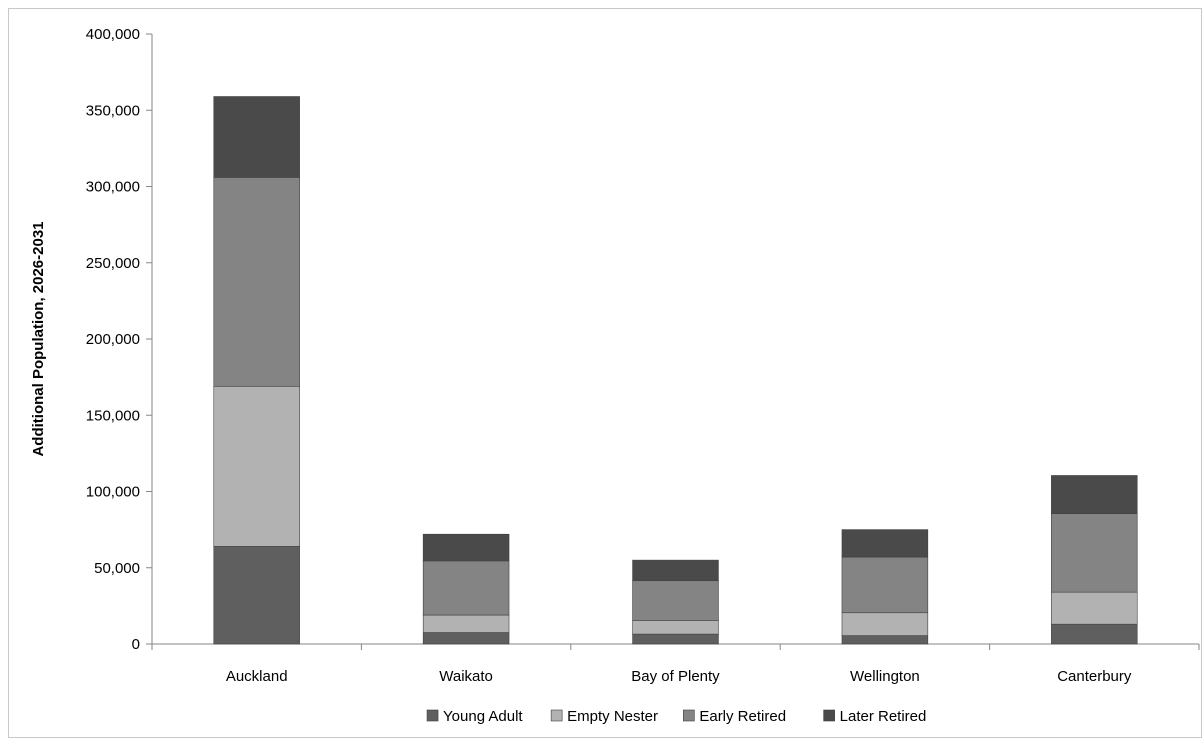 This screenshot has height=740, width=1204. I want to click on y-tick-label: 150,000, so click(113, 415).